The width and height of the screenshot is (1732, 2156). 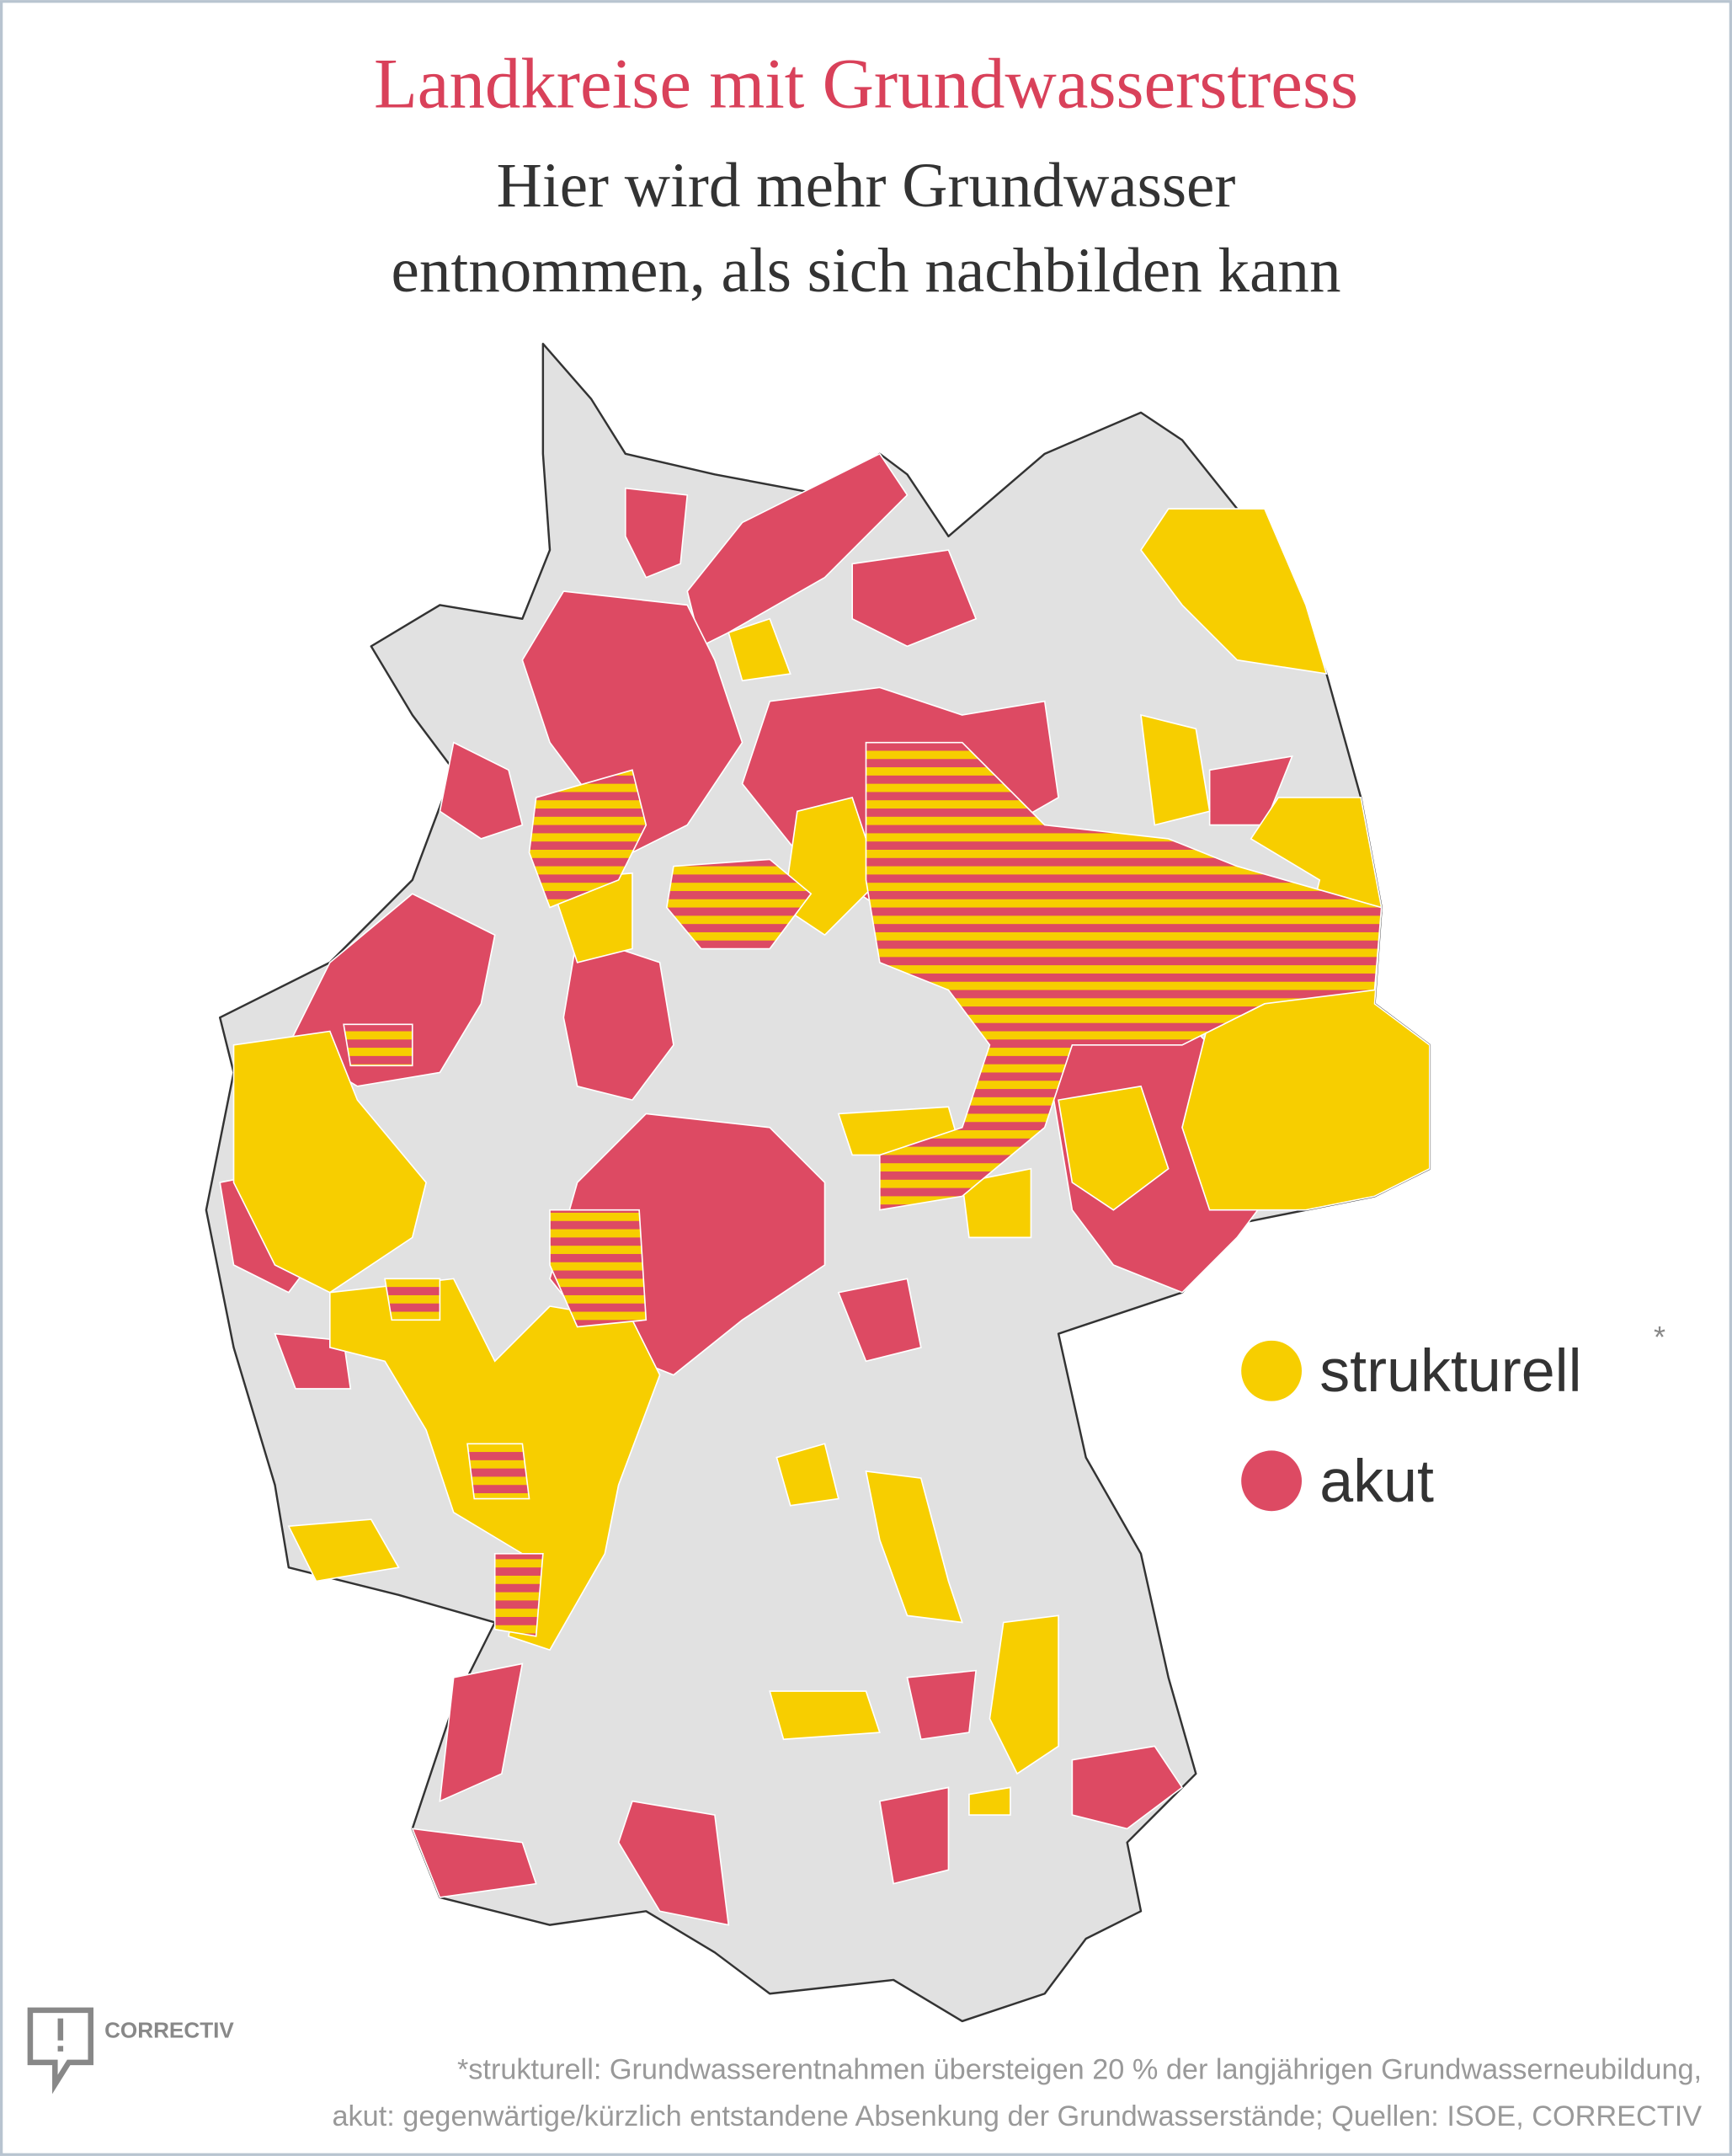 I want to click on legend-marker: *, so click(x=1659, y=1337).